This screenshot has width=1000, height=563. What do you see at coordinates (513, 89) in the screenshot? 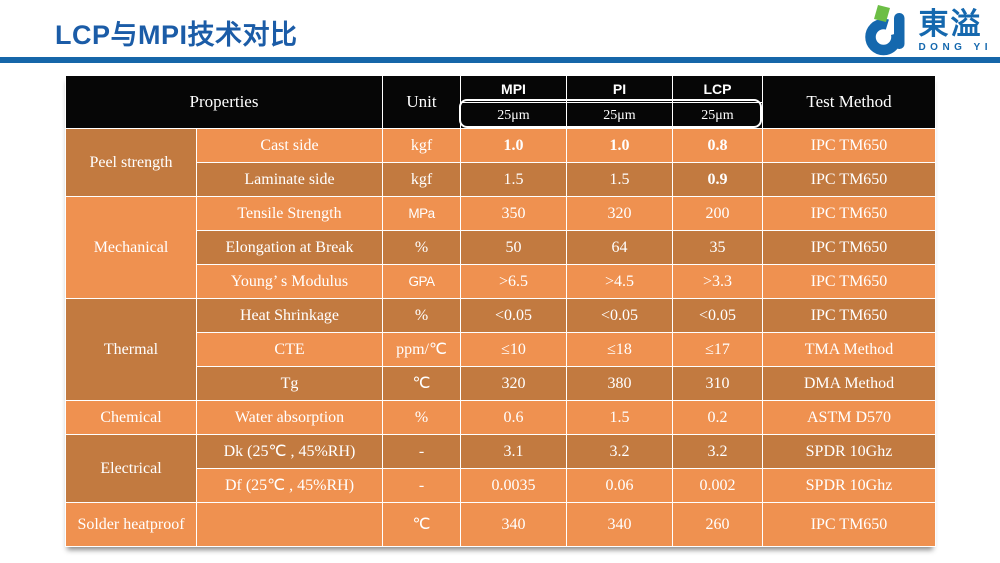
I see `header-material-mpi: MPI` at bounding box center [513, 89].